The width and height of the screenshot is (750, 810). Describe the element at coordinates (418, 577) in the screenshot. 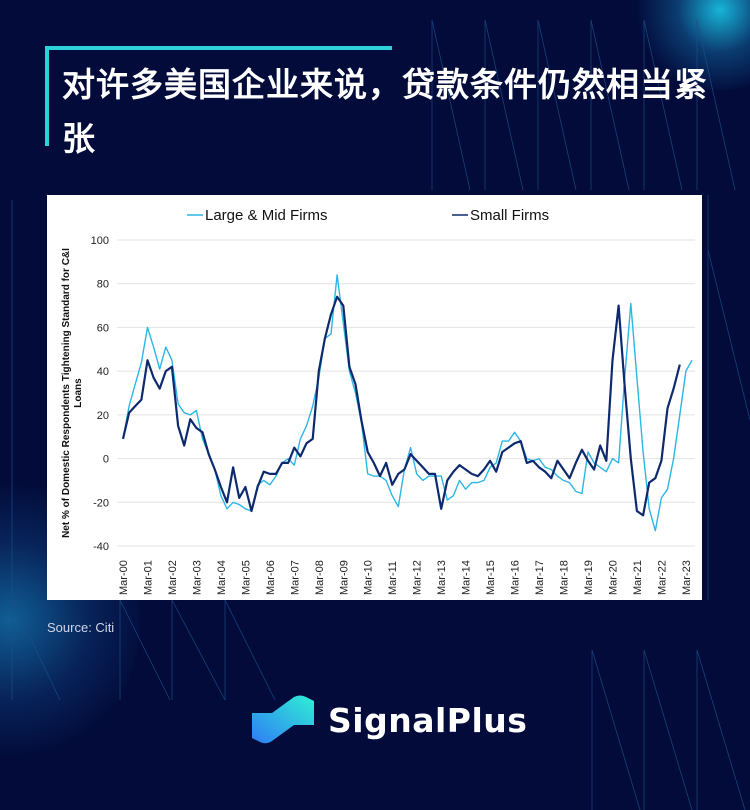

I see `x-tick-label: Mar-12` at that location.